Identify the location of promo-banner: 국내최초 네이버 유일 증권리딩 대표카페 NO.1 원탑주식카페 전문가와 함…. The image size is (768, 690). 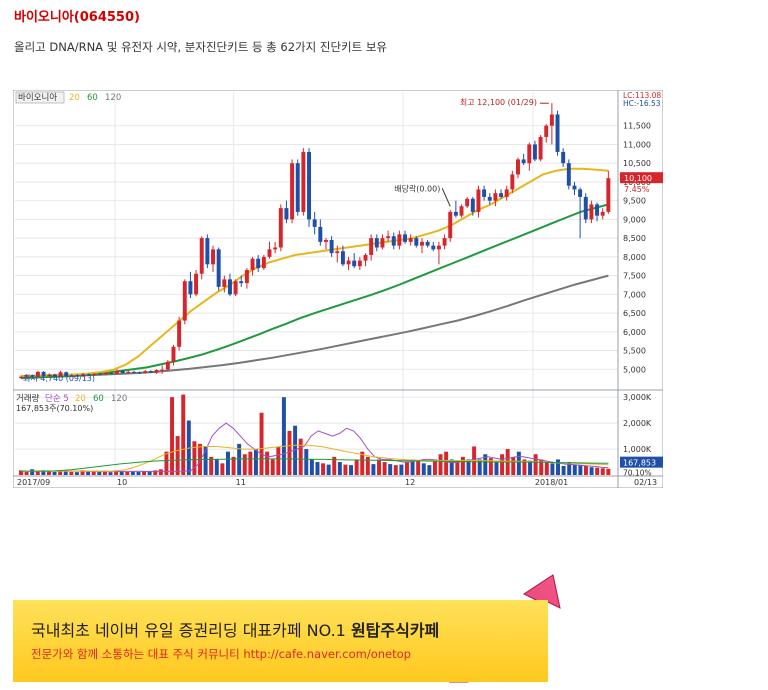
(280, 641).